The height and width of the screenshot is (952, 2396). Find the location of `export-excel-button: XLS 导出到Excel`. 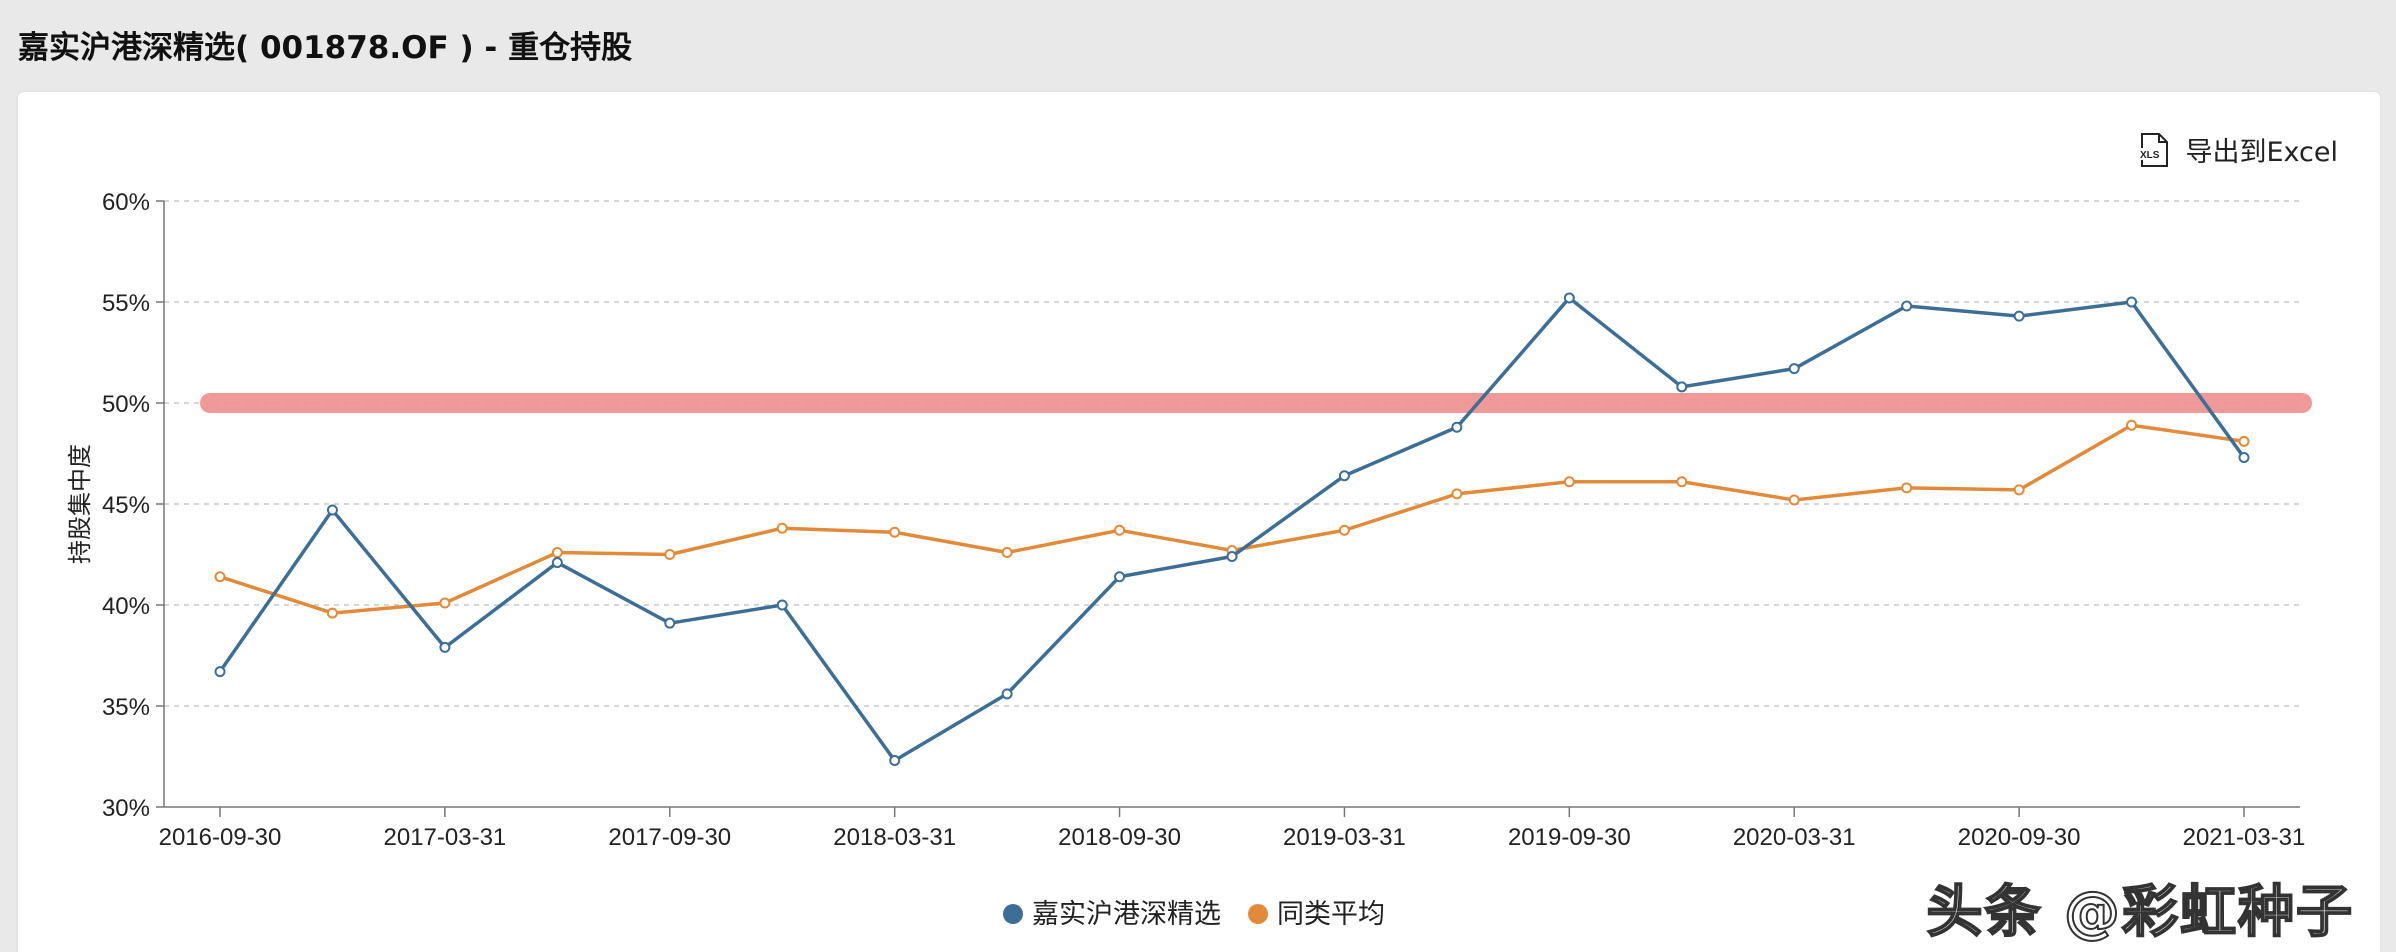

export-excel-button: XLS 导出到Excel is located at coordinates (2237, 149).